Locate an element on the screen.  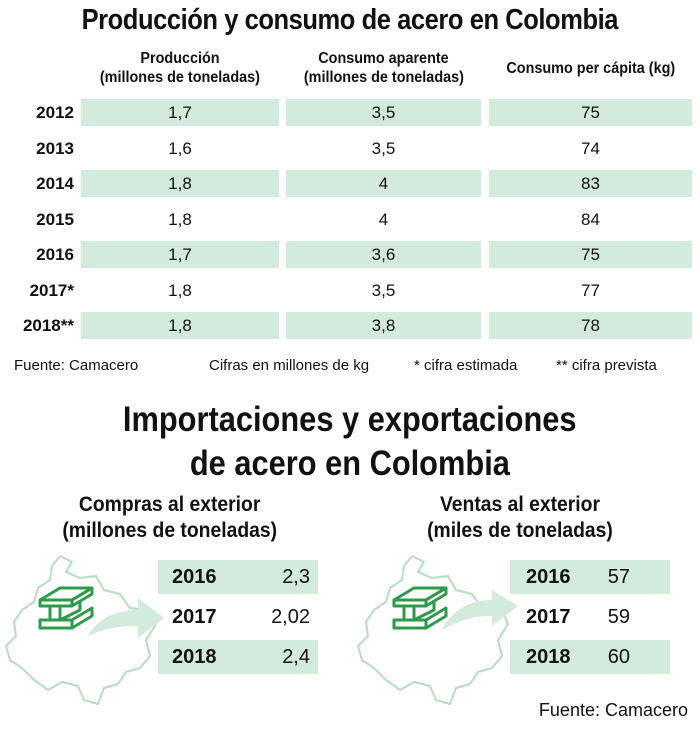
steel-beam-icon is located at coordinates (66, 608).